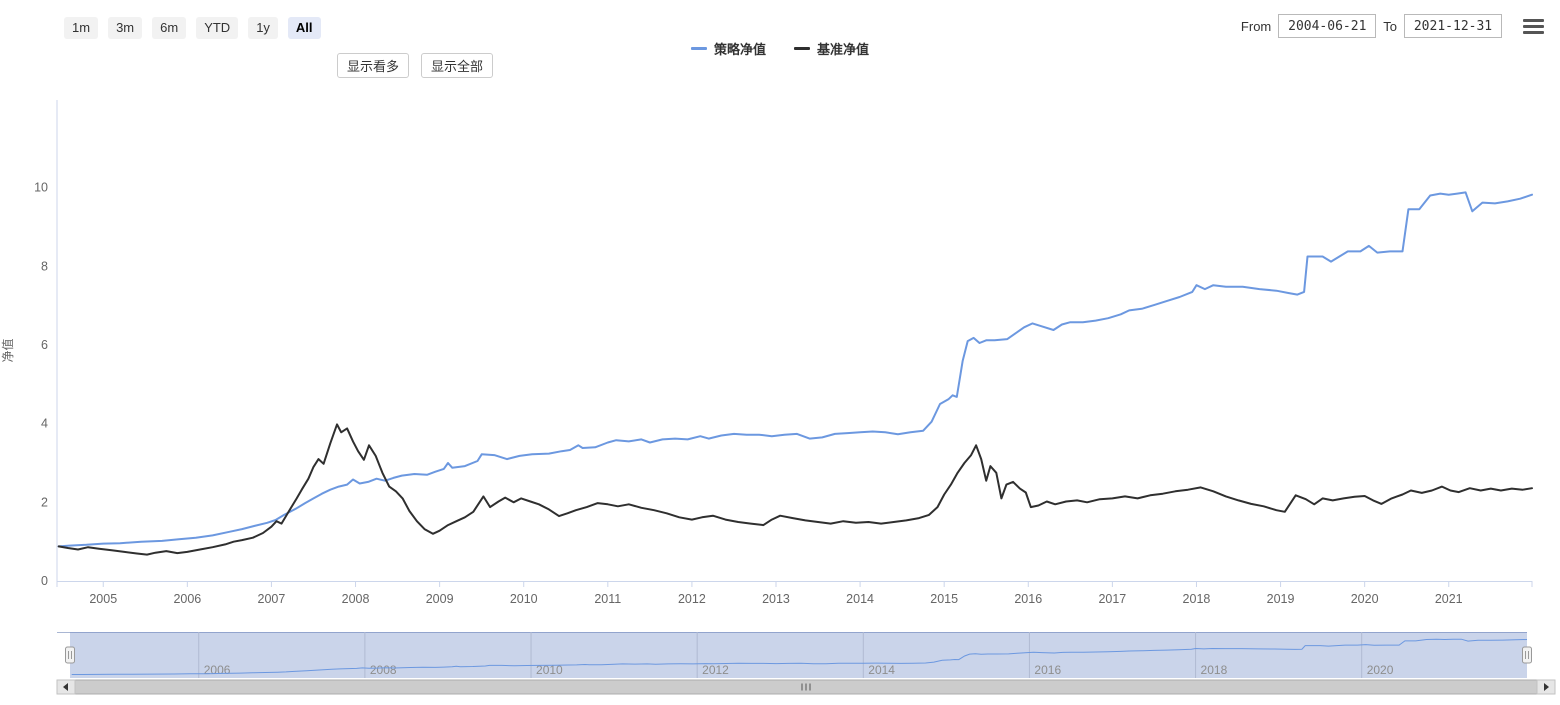 The image size is (1560, 705). I want to click on scrollbar-right-button, so click(1546, 687).